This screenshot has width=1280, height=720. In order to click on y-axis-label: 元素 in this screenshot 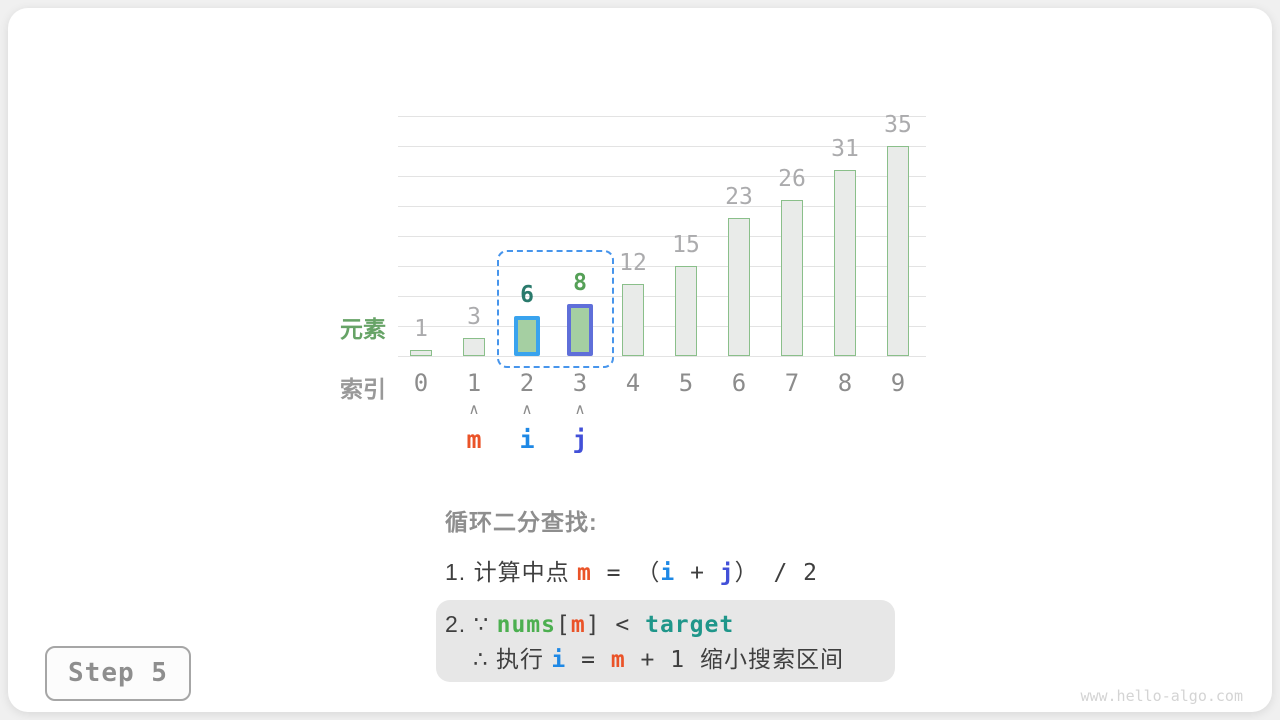, I will do `click(363, 329)`.